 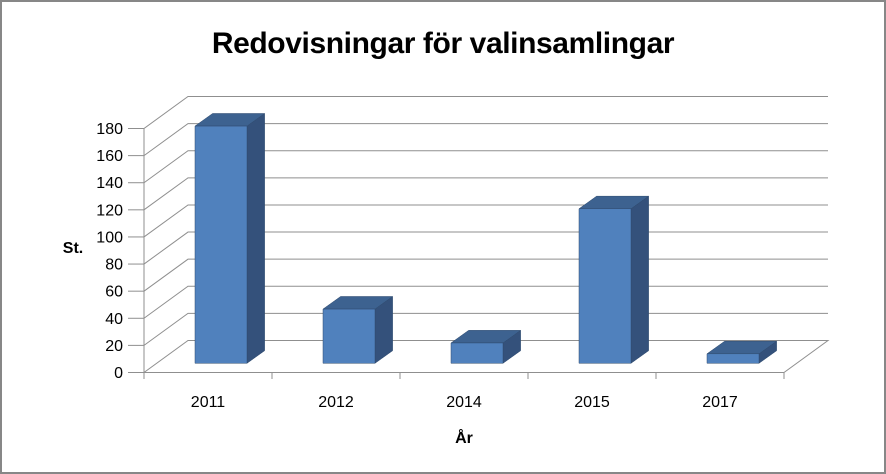 I want to click on y-tick-label-80: 80, so click(x=114, y=265).